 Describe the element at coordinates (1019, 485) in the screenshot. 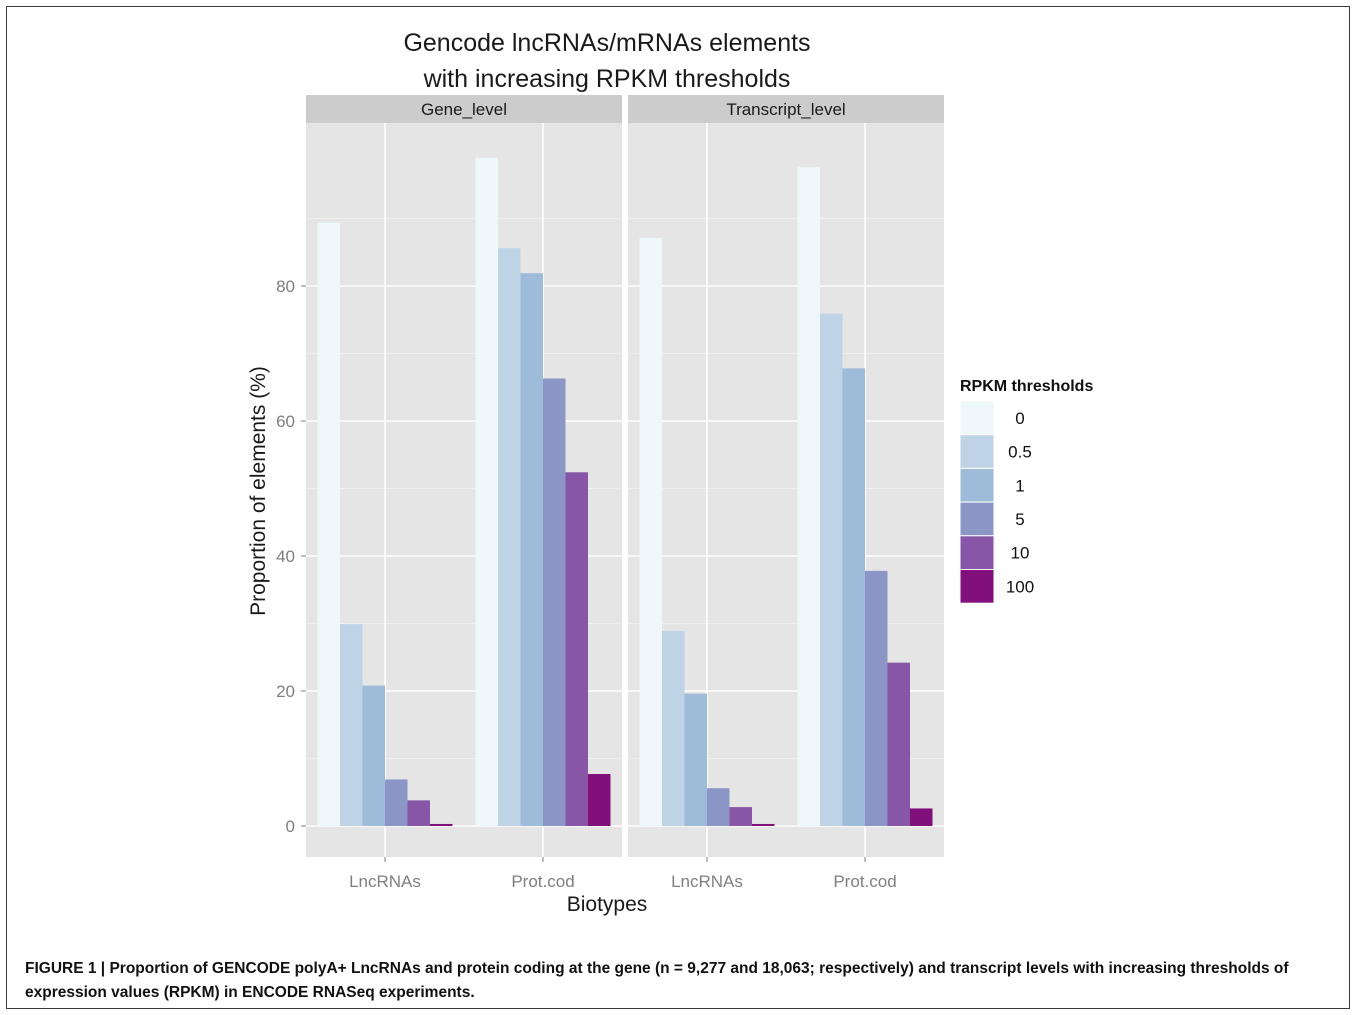

I see `legend-label-1: 1` at that location.